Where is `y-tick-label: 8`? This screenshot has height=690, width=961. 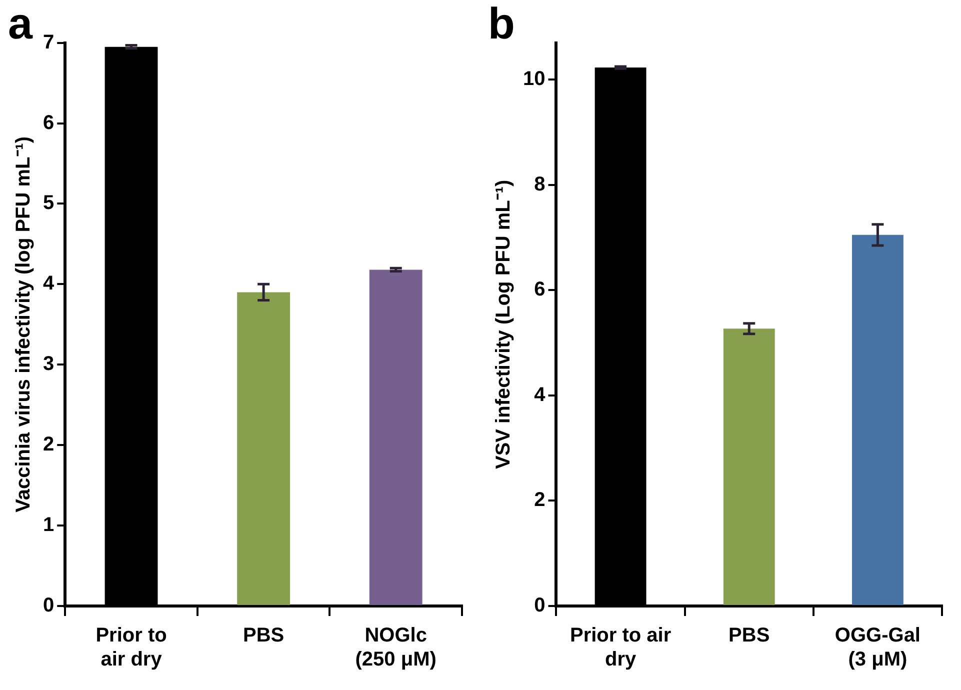
y-tick-label: 8 is located at coordinates (540, 184).